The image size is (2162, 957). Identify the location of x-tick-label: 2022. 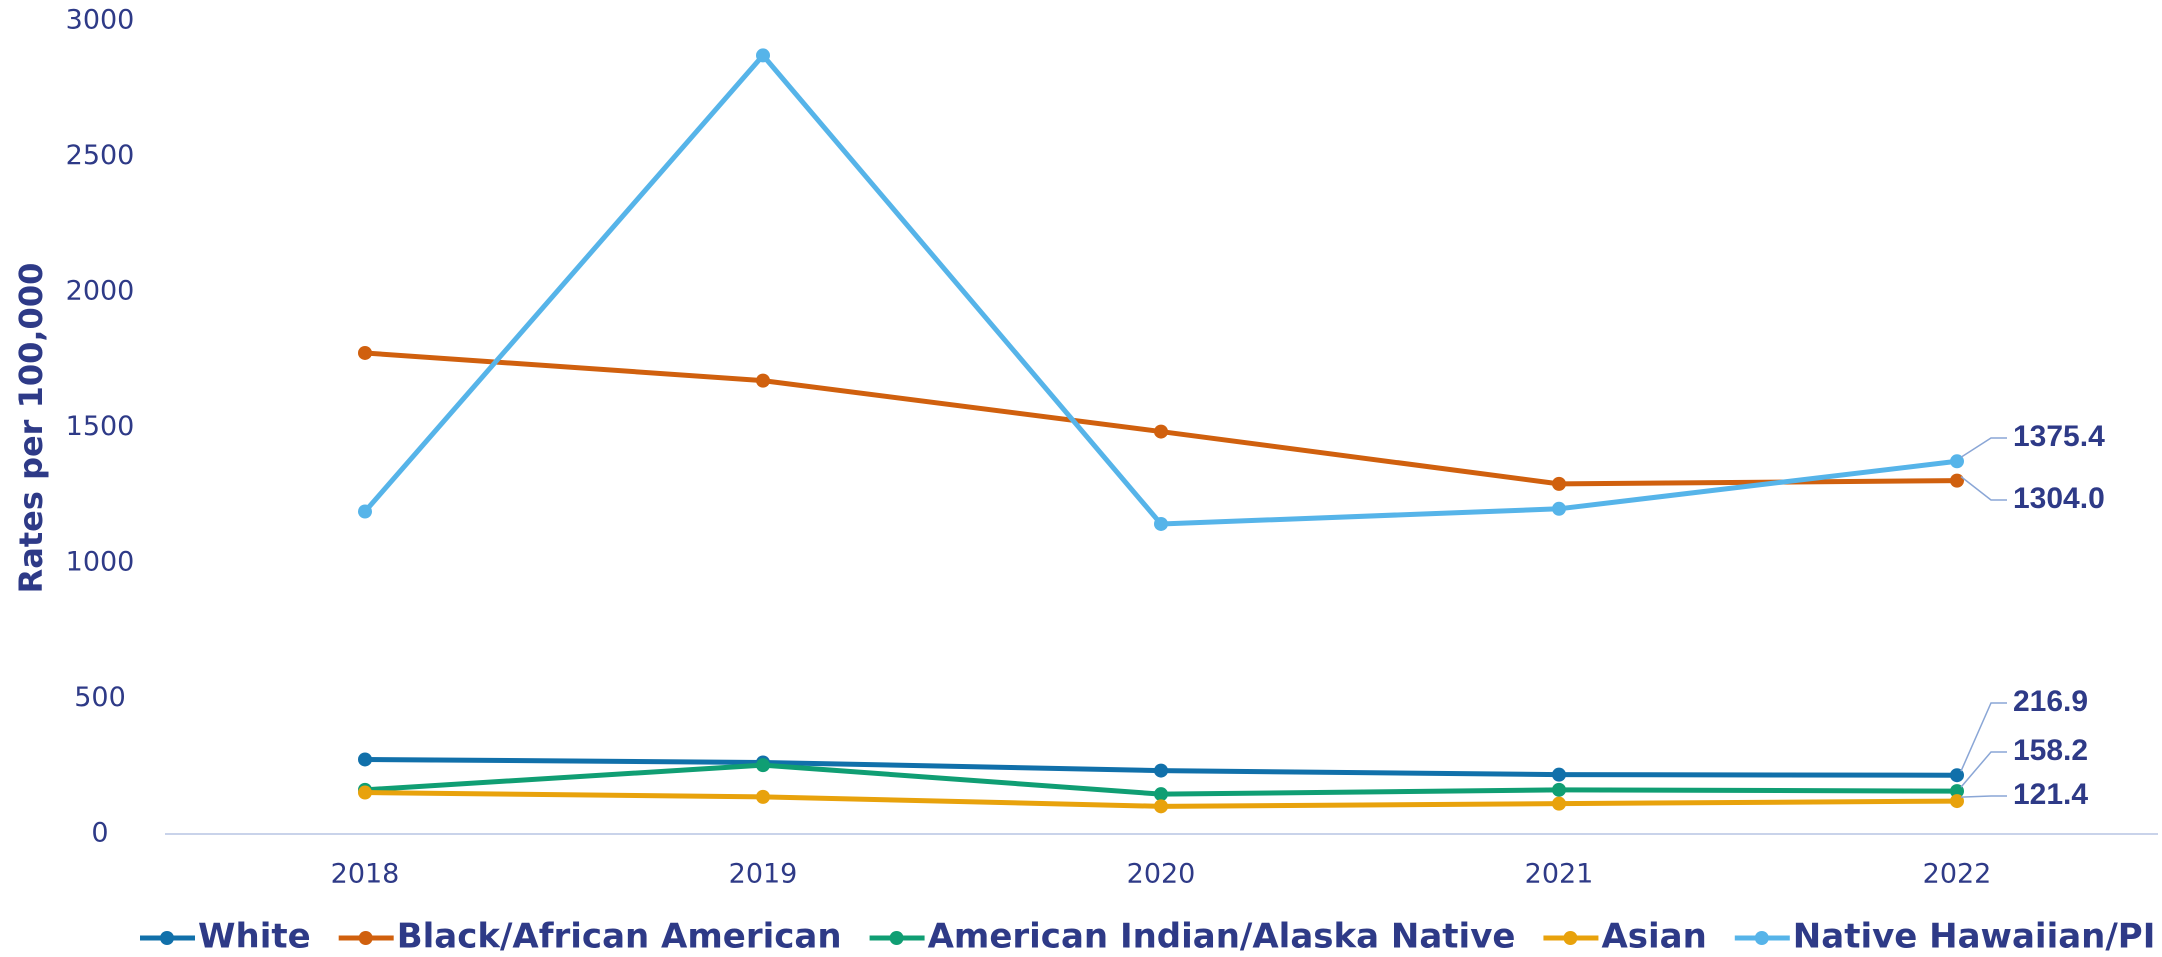
(1957, 874).